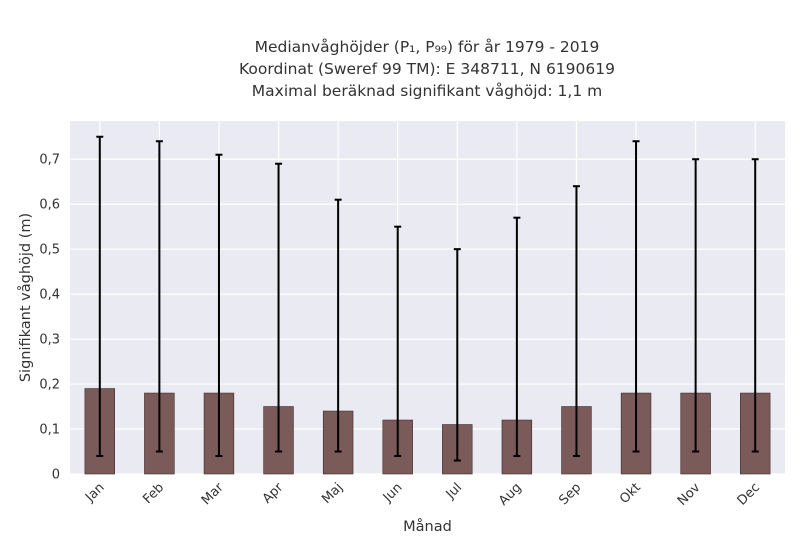 This screenshot has height=550, width=800. Describe the element at coordinates (696, 305) in the screenshot. I see `errorbar-nov` at that location.